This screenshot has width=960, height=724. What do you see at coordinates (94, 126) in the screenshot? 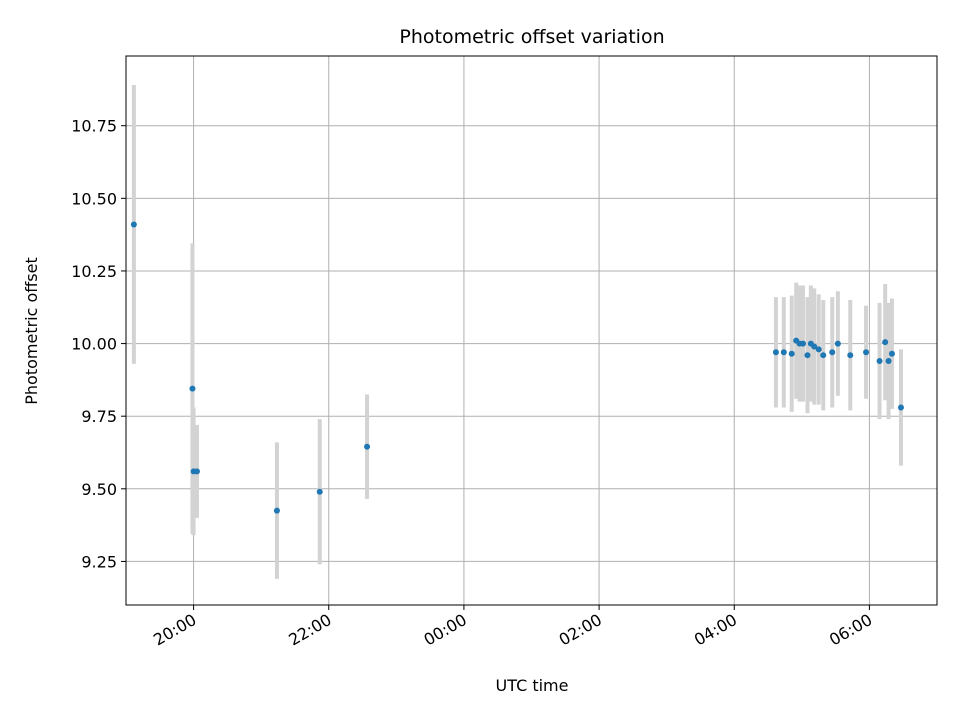
I see `y-tick-label: 10.75` at bounding box center [94, 126].